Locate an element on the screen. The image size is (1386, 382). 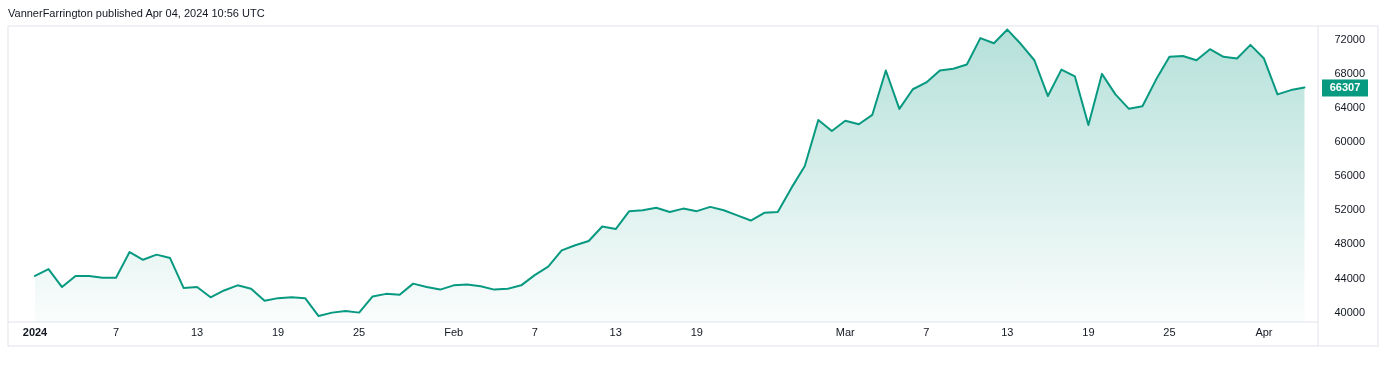
y-tick-label: 72000 is located at coordinates (1349, 38).